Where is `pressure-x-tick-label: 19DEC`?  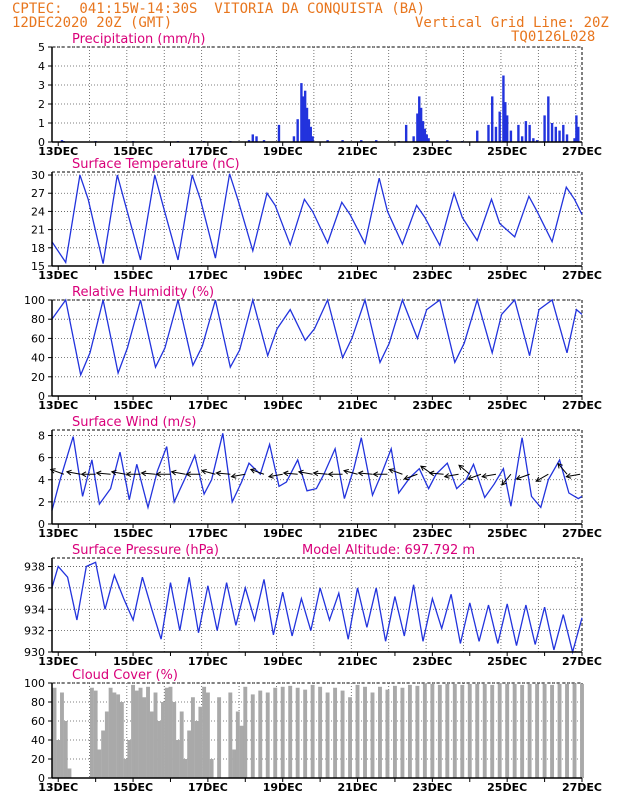 pressure-x-tick-label: 19DEC is located at coordinates (283, 661).